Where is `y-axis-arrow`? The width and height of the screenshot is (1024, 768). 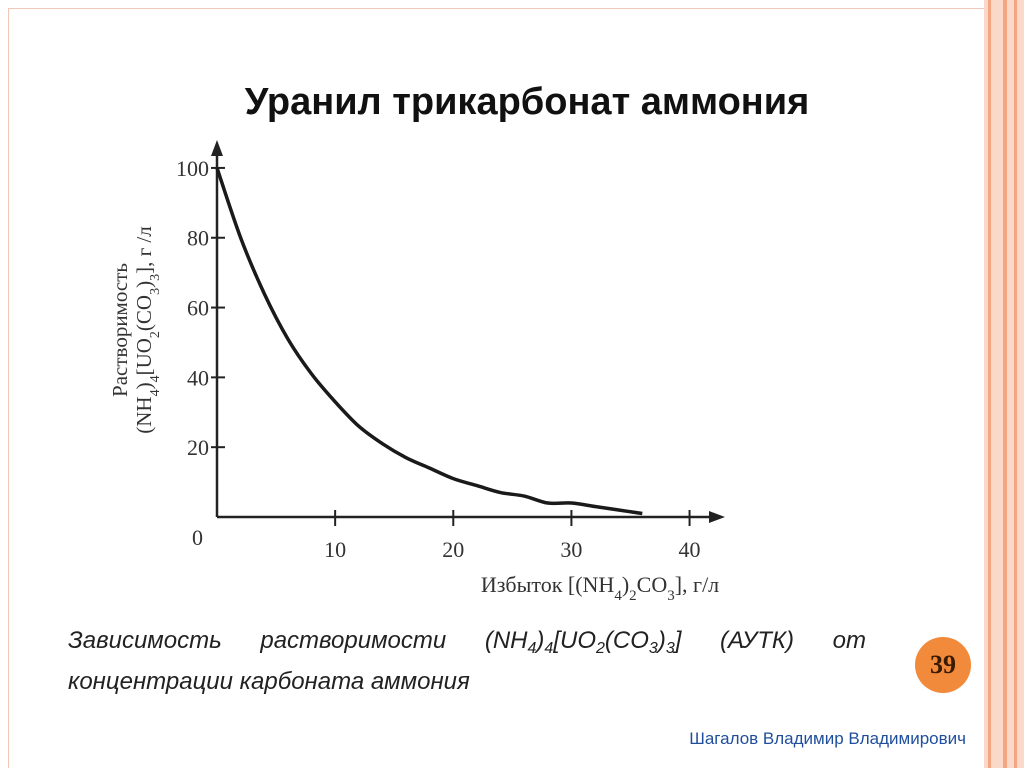 y-axis-arrow is located at coordinates (217, 148).